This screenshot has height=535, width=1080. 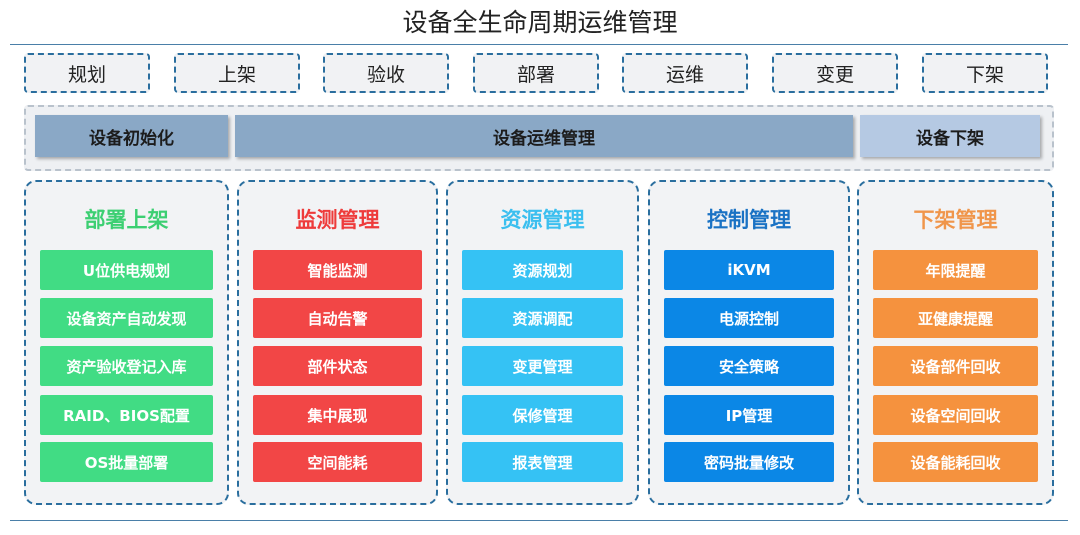 I want to click on column-monitoring: 监测管理智能监测自动告警部件状态集中展现空间能耗, so click(x=337, y=342).